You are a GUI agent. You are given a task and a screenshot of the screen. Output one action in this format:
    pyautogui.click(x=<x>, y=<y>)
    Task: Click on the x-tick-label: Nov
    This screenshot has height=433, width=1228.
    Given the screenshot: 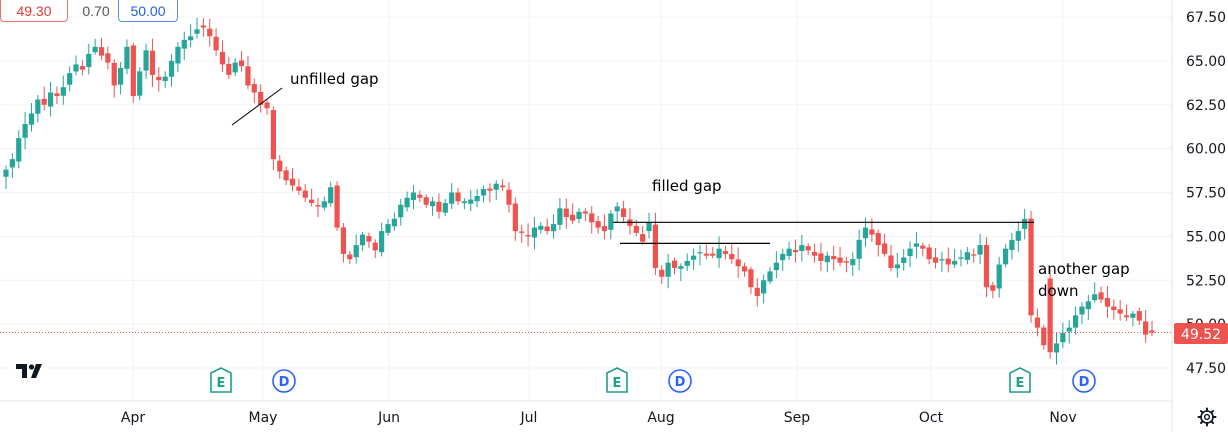 What is the action you would take?
    pyautogui.click(x=1062, y=418)
    